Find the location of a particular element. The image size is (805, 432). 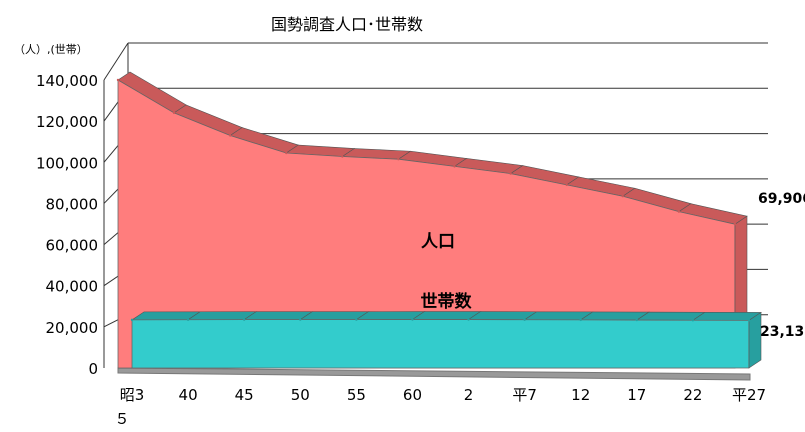

y-tick-label: 60,000 is located at coordinates (72, 246).